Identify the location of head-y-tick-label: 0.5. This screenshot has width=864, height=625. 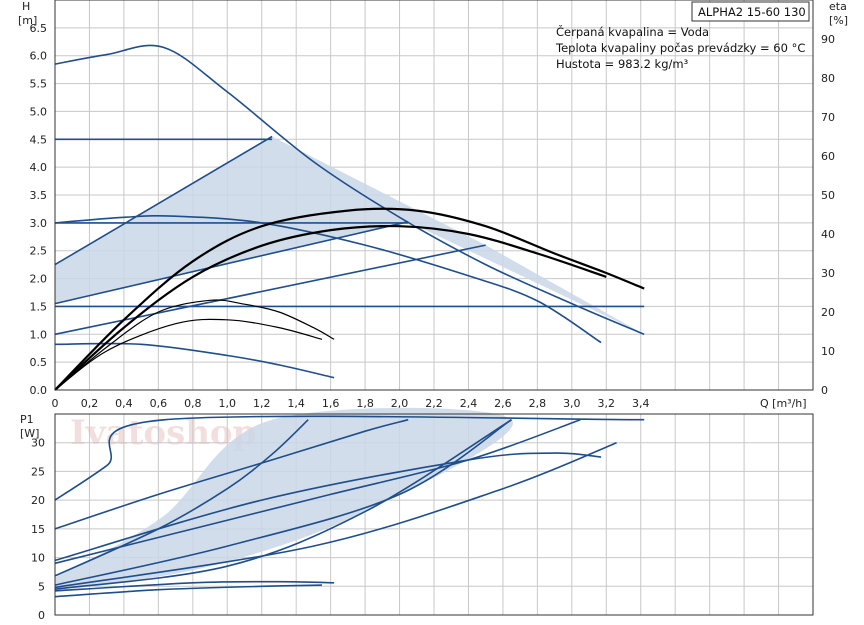
(39, 362).